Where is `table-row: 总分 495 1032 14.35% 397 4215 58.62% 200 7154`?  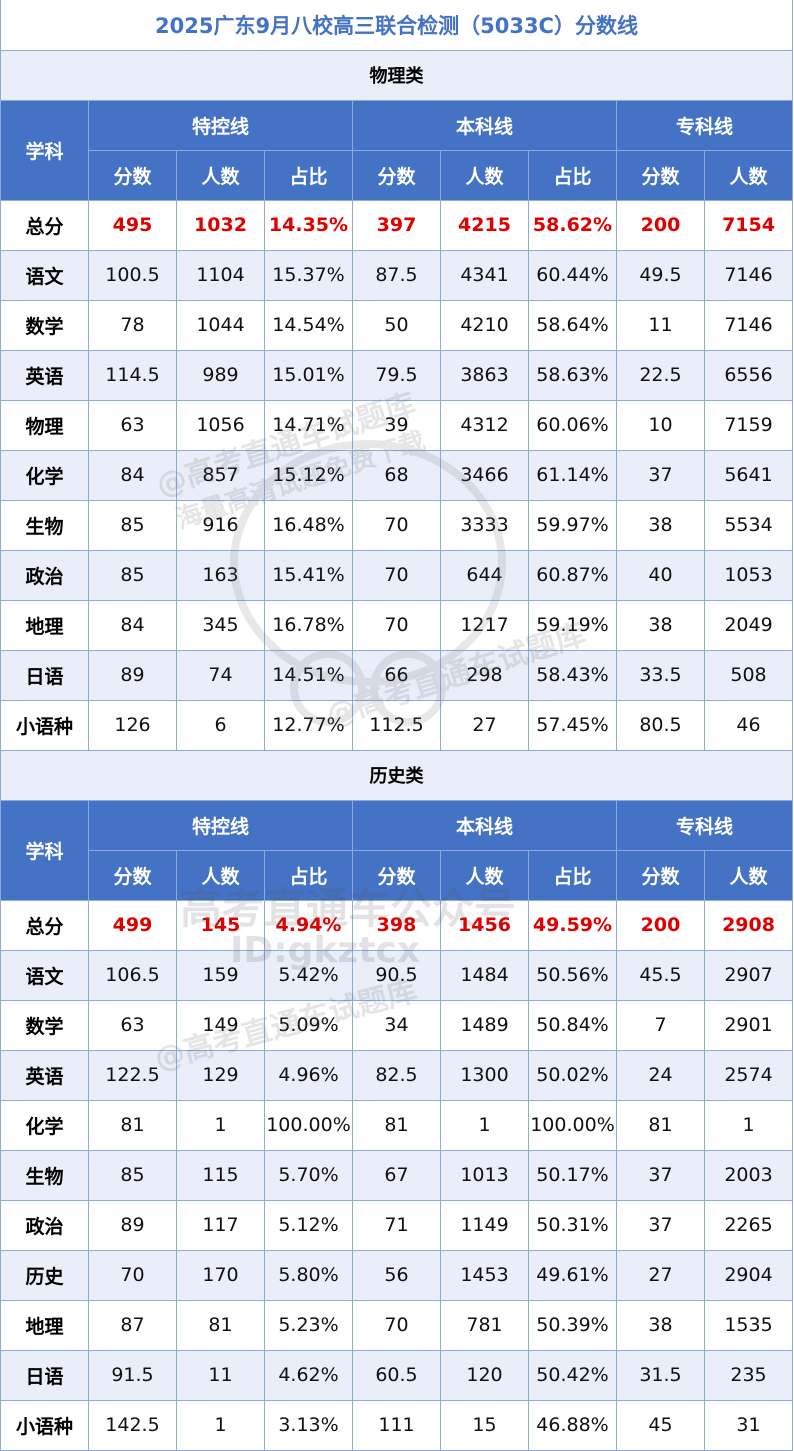
table-row: 总分 495 1032 14.35% 397 4215 58.62% 200 7154 is located at coordinates (397, 225).